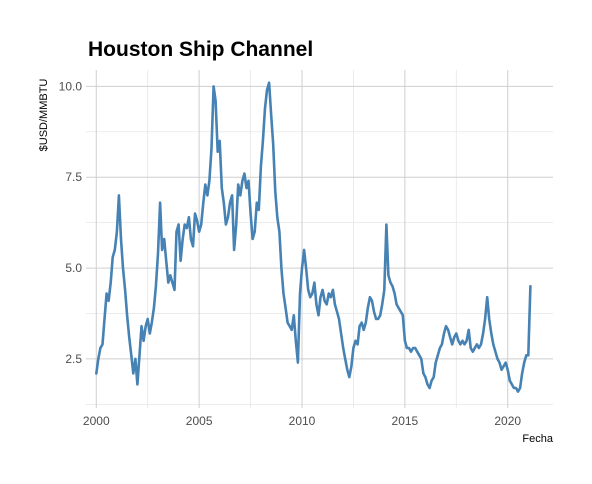  I want to click on y-tick-label: 7.5, so click(73, 177).